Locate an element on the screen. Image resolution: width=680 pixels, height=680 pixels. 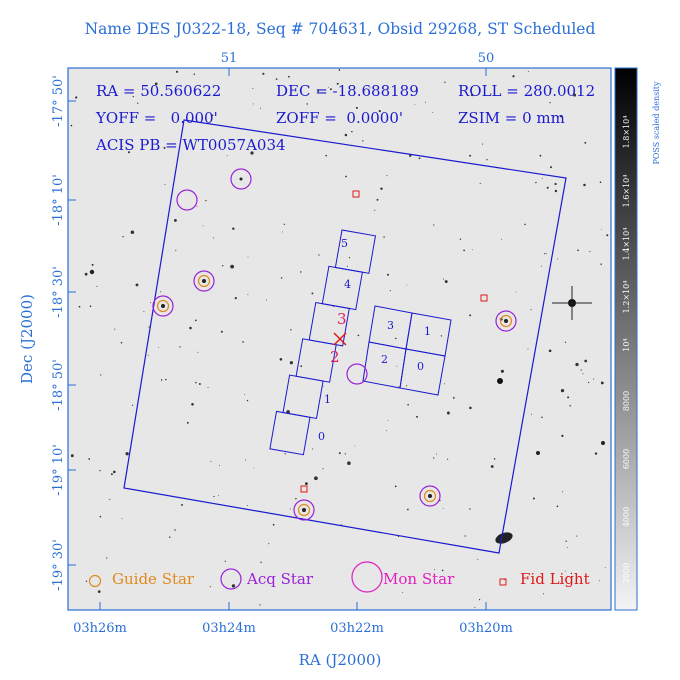
info-dec: DEC = -18.688189 is located at coordinates (347, 91).